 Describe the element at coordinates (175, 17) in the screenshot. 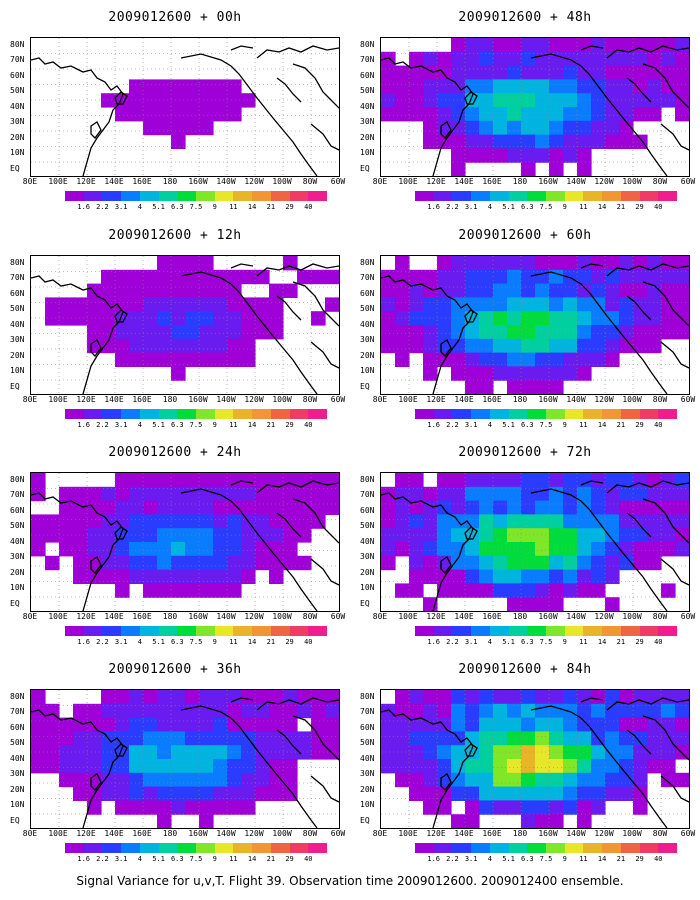

I see `panel-title: 2009012600 + 00h` at that location.